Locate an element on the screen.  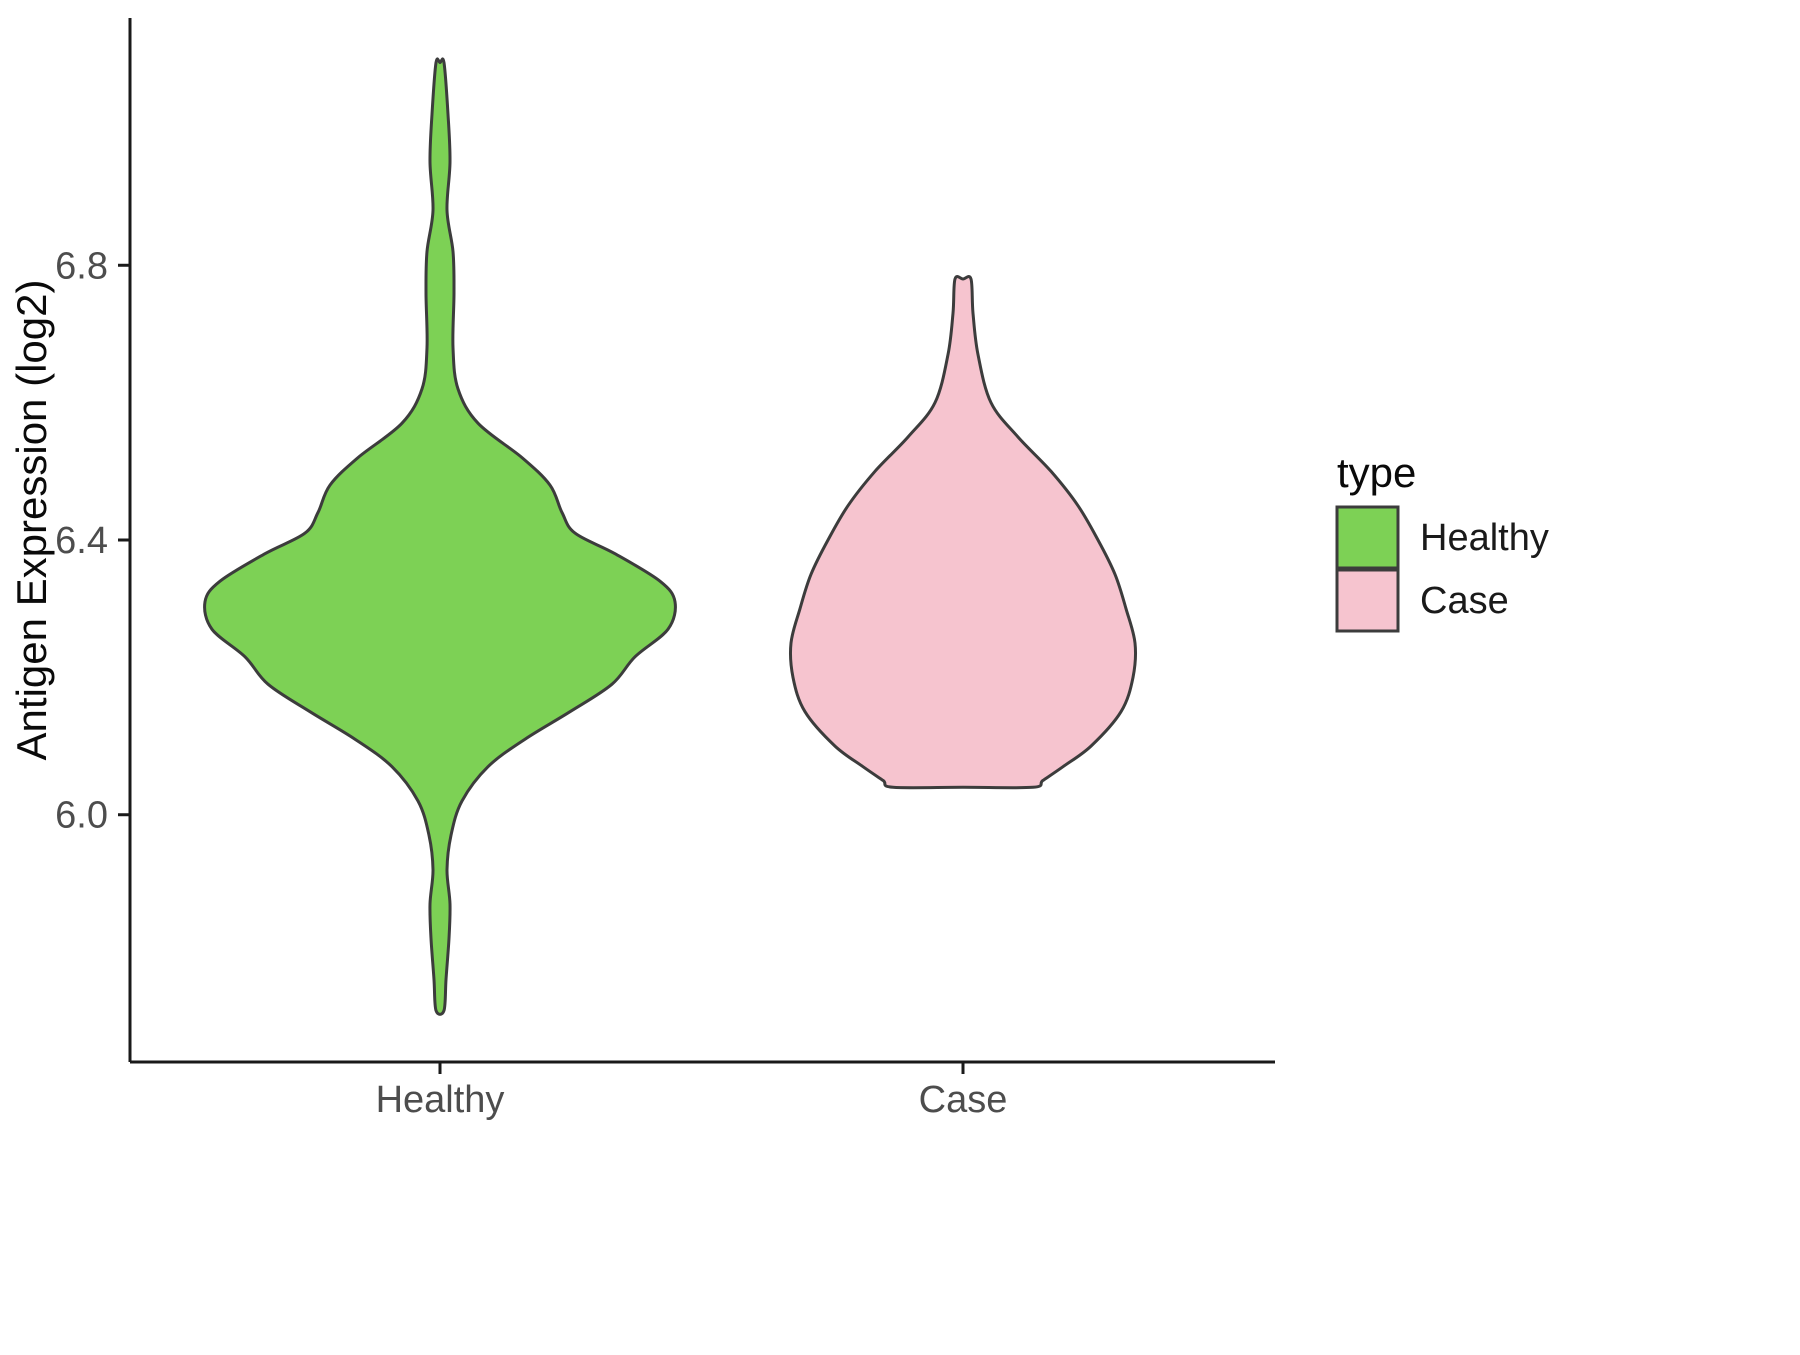
legend-title: type is located at coordinates (1376, 472).